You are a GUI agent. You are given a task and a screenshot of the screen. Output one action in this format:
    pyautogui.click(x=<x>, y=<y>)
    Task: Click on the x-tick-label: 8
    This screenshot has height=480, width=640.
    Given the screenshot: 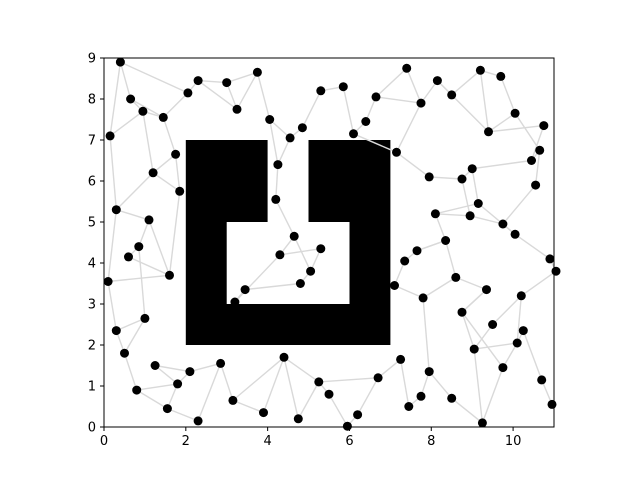 What is the action you would take?
    pyautogui.click(x=431, y=441)
    